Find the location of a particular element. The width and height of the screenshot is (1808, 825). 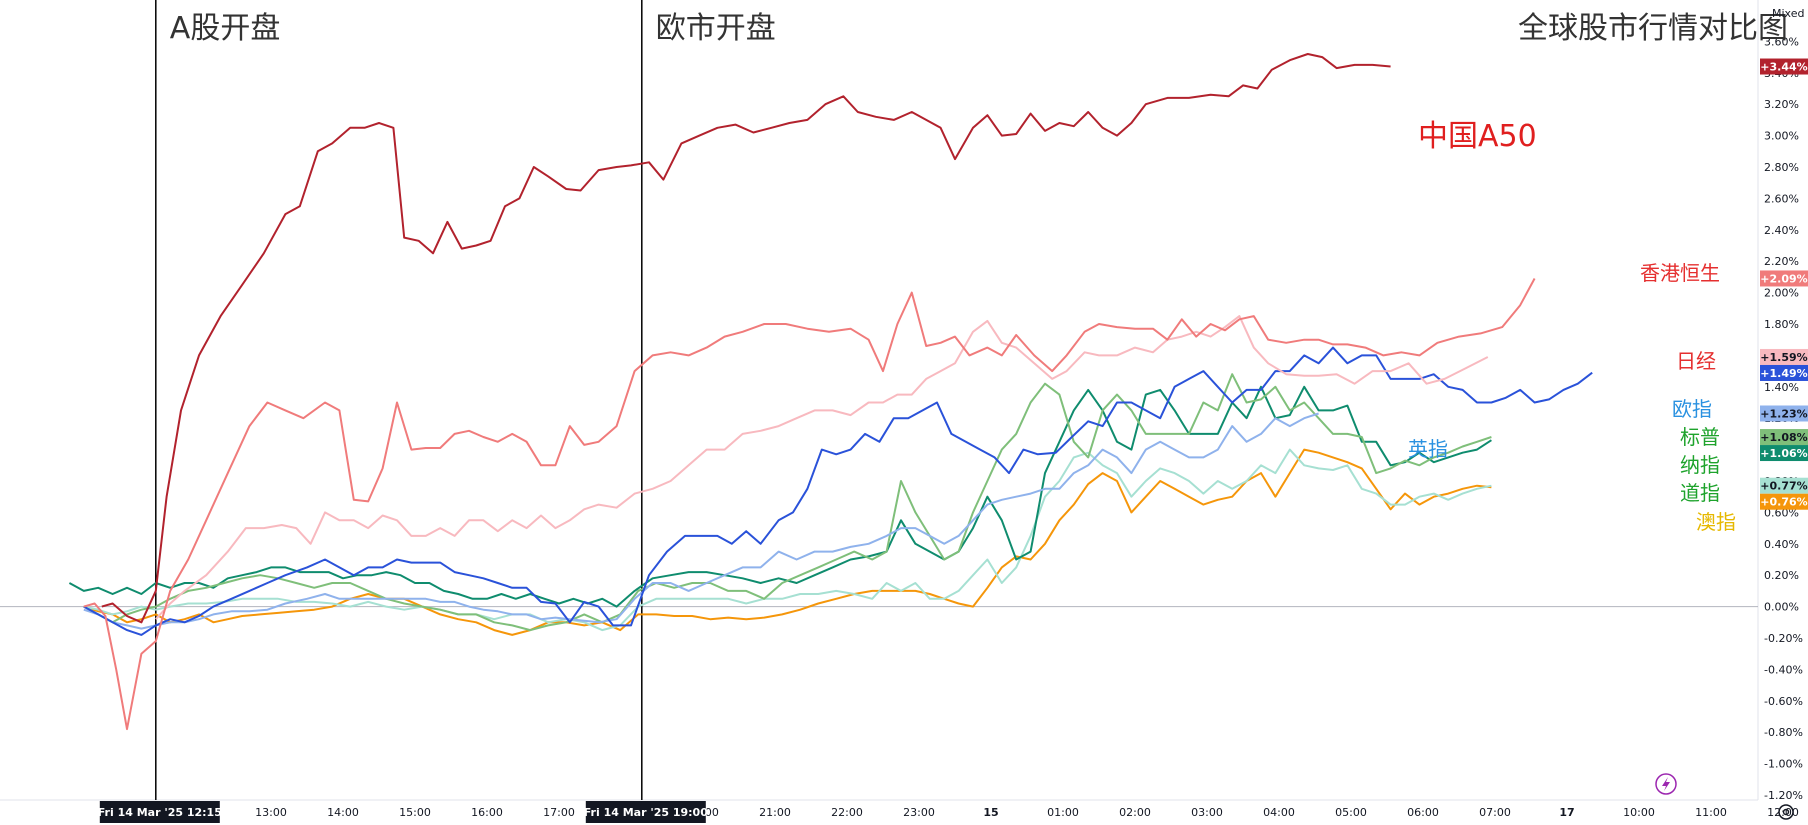

hsi-label: 香港恒生 is located at coordinates (1680, 273).